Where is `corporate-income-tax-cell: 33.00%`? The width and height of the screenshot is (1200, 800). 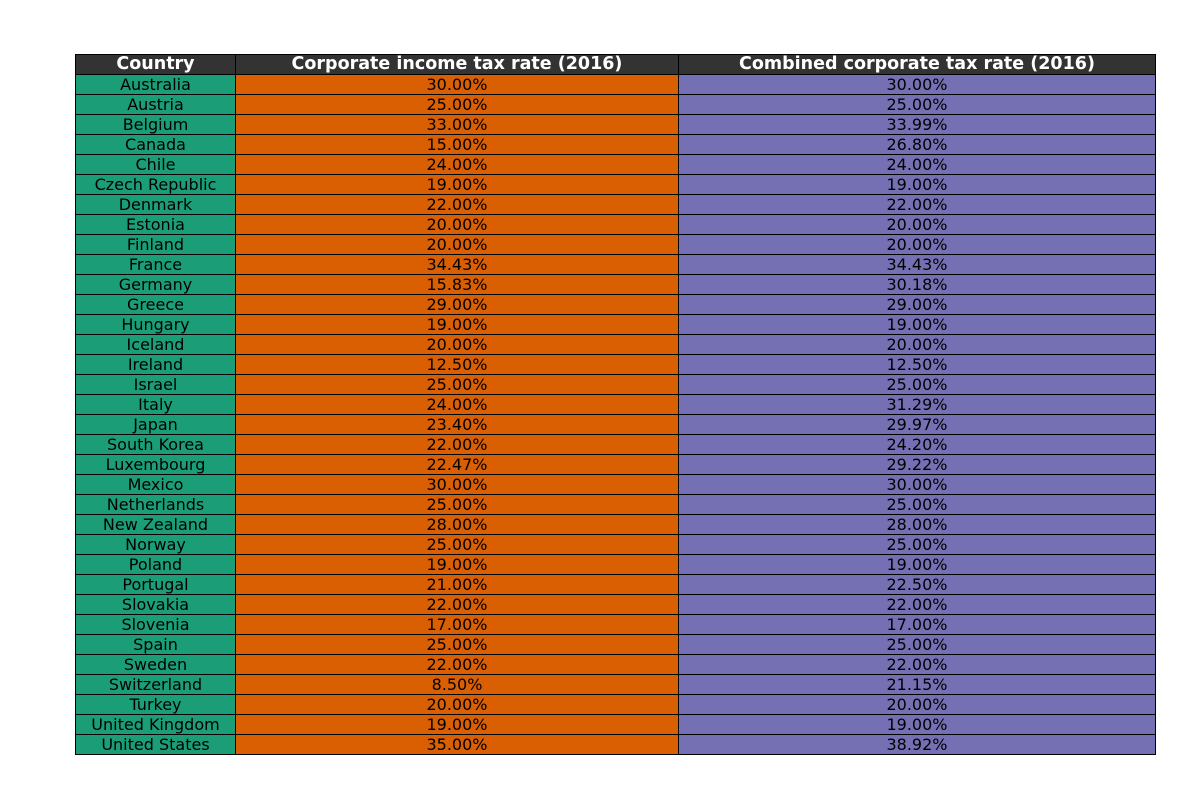
corporate-income-tax-cell: 33.00% is located at coordinates (457, 124).